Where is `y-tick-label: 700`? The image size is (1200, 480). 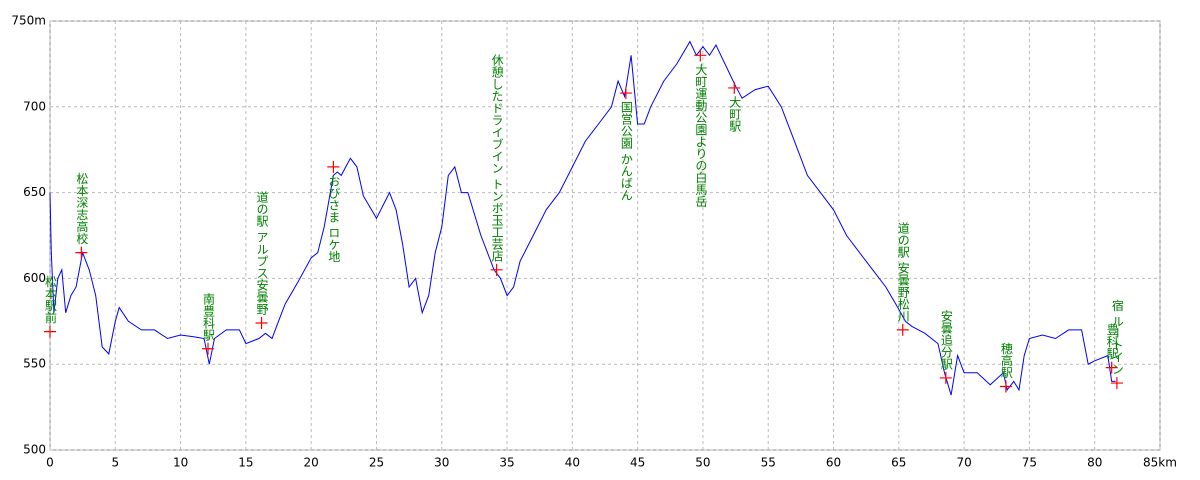 y-tick-label: 700 is located at coordinates (34, 106).